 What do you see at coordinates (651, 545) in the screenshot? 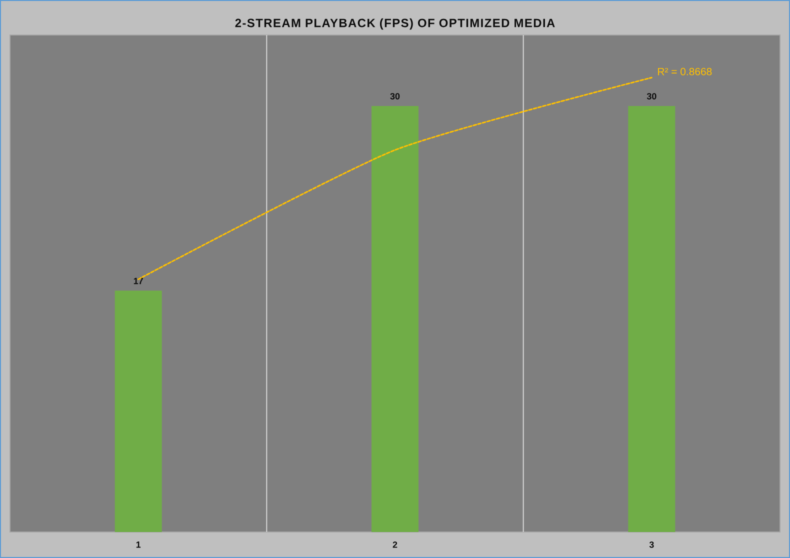
I see `x-tick-label: 3` at bounding box center [651, 545].